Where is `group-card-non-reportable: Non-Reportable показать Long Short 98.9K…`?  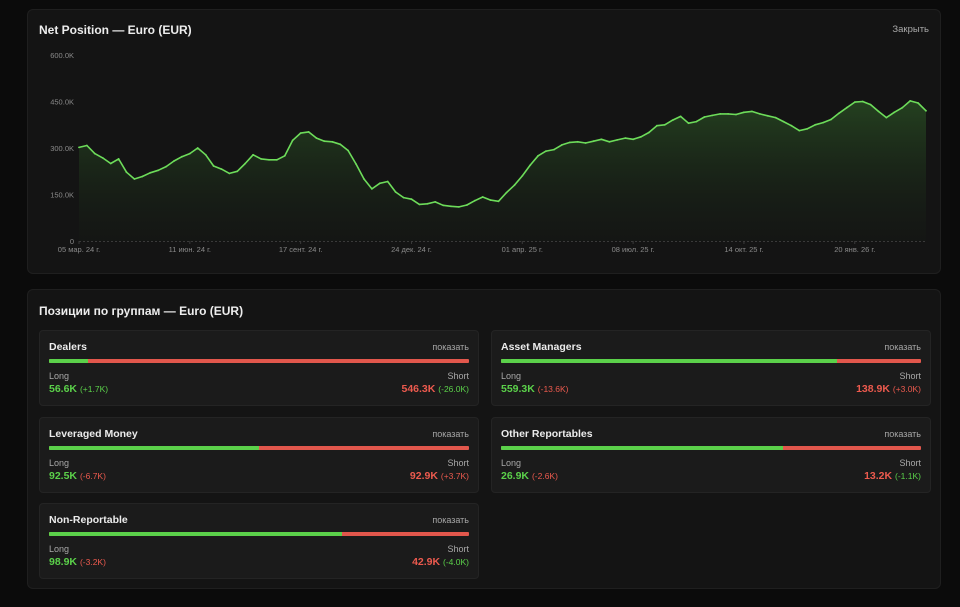
group-card-non-reportable: Non-Reportable показать Long Short 98.9K… is located at coordinates (259, 541).